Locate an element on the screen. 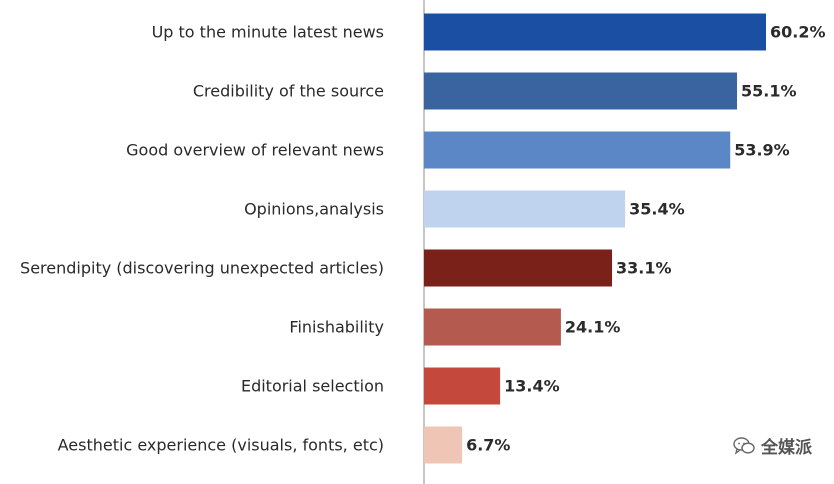 The height and width of the screenshot is (484, 834). value-label: 60.2% is located at coordinates (798, 32).